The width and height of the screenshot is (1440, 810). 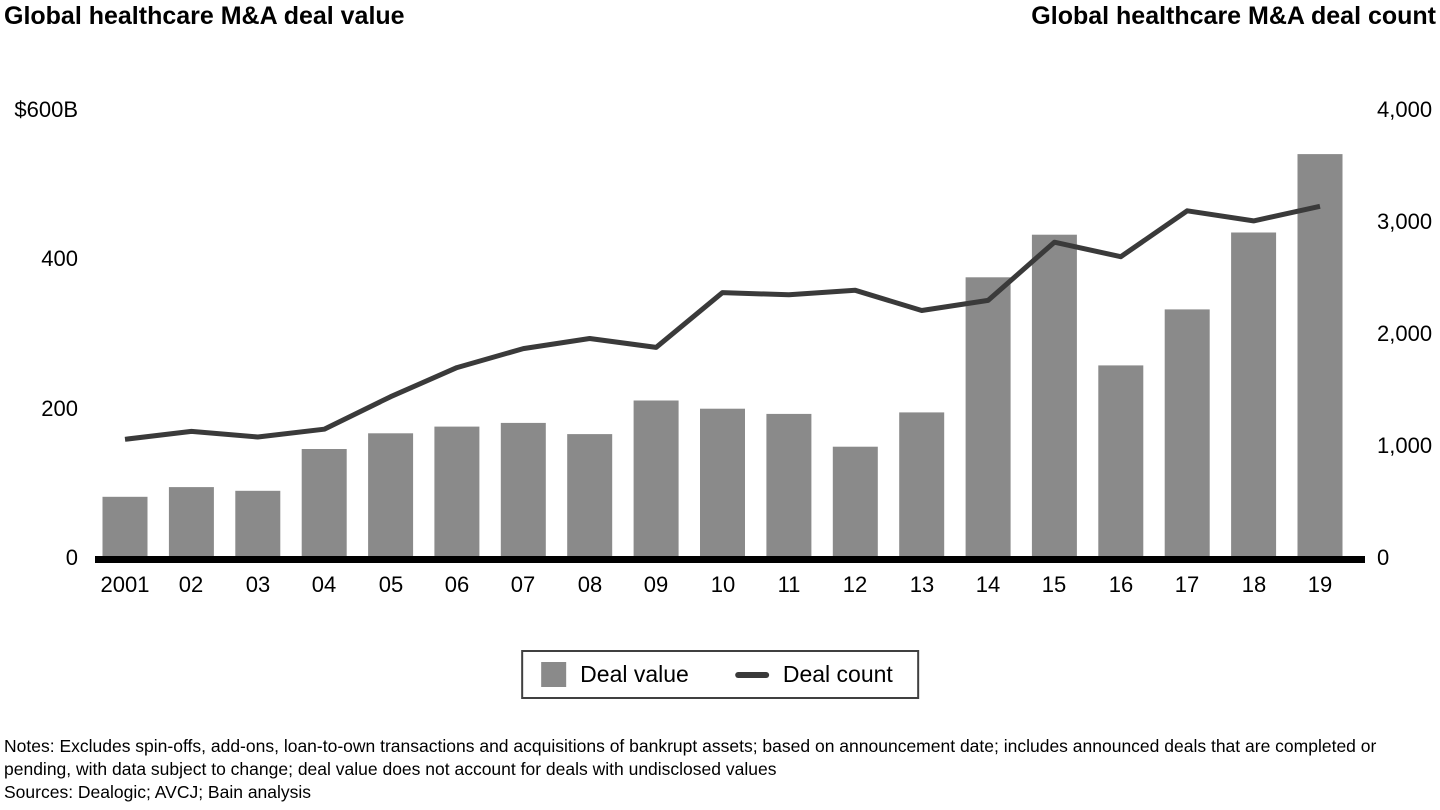 I want to click on sources-text: Sources: Dealogic; AVCJ; Bain analysis, so click(x=158, y=792).